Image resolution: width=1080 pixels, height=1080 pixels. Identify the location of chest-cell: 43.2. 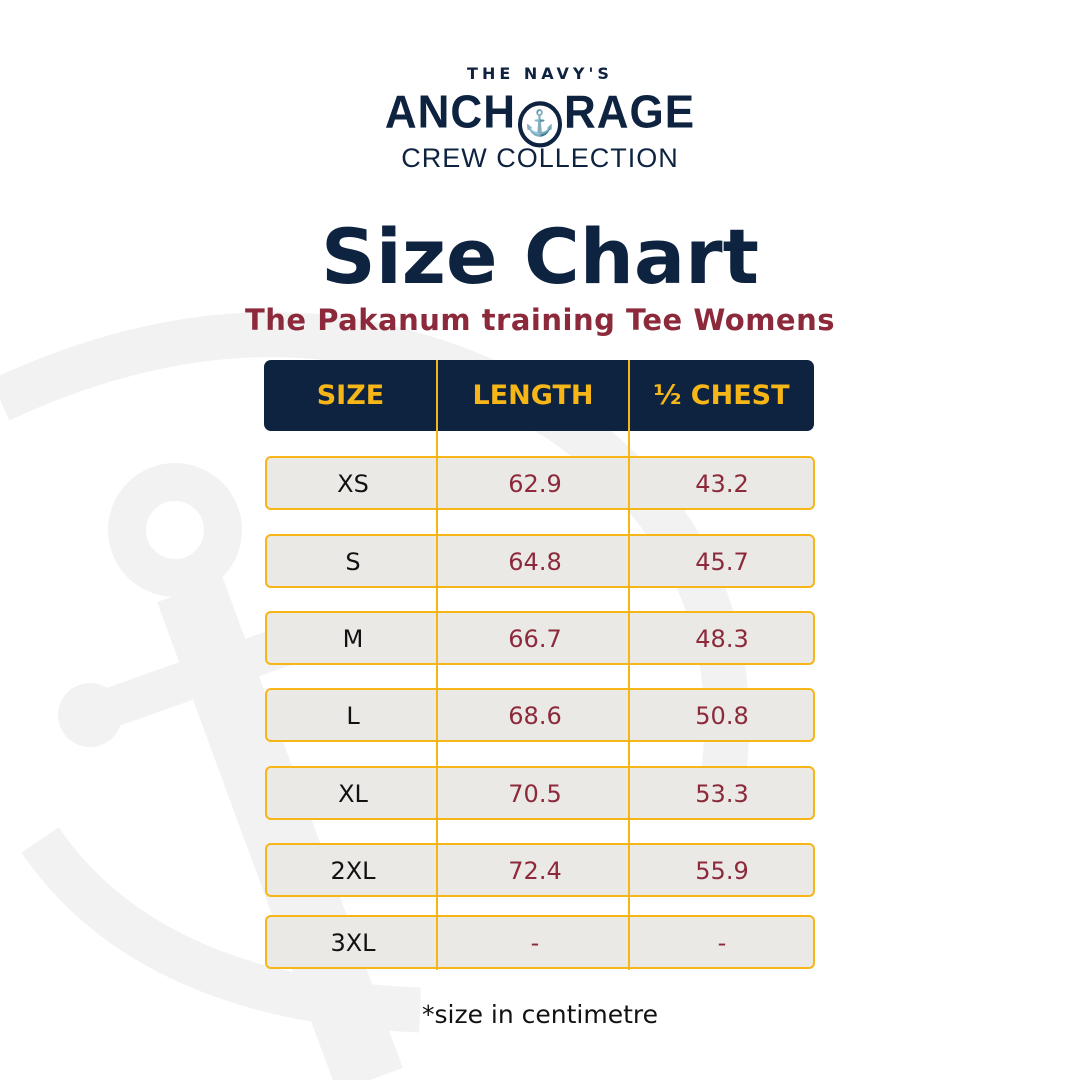
(722, 484).